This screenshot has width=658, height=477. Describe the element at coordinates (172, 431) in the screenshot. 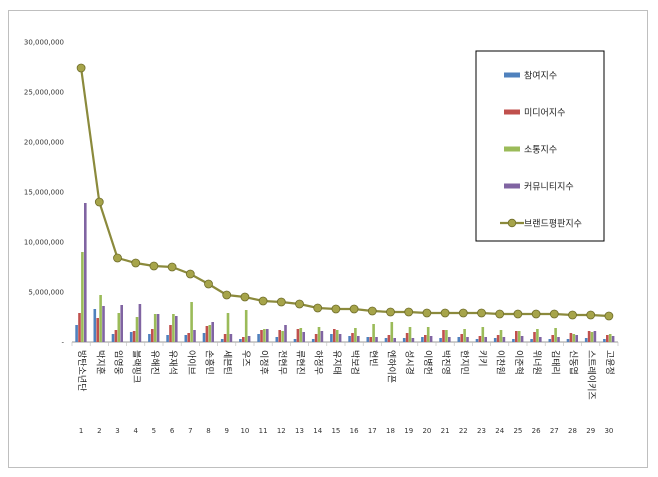

I see `category-index: 6` at that location.